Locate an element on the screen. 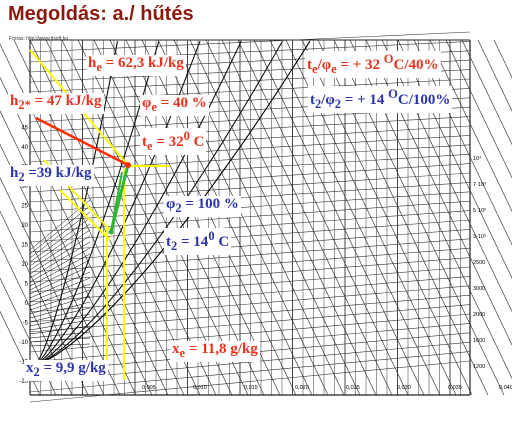 This screenshot has height=425, width=512. page-title: Megoldás: a./ hűtés is located at coordinates (101, 14).